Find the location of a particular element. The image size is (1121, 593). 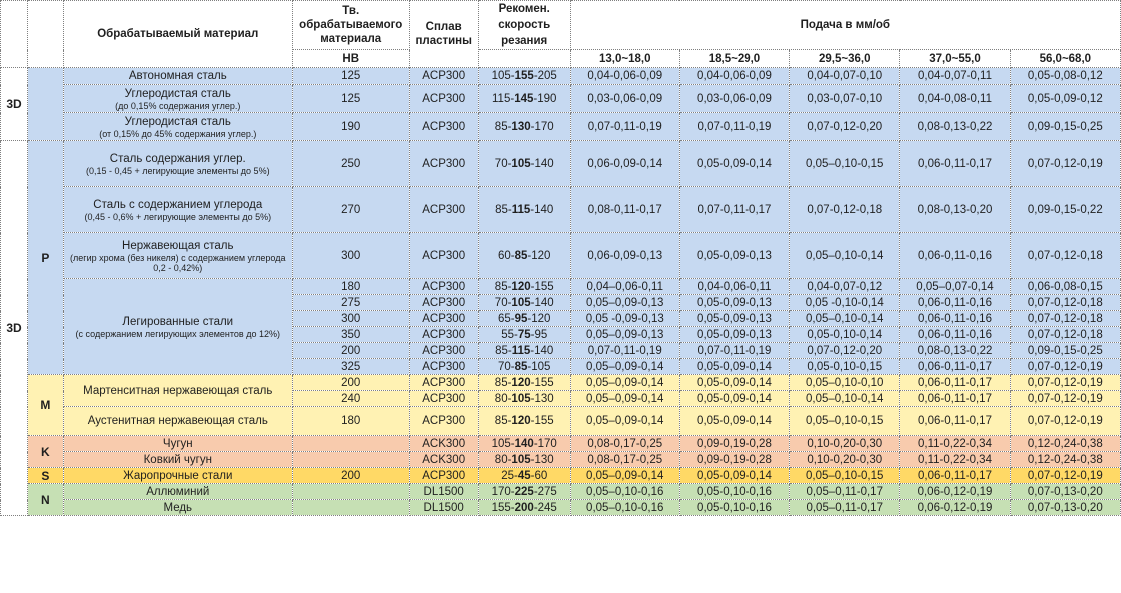

group-label-s: S is located at coordinates (45, 475).